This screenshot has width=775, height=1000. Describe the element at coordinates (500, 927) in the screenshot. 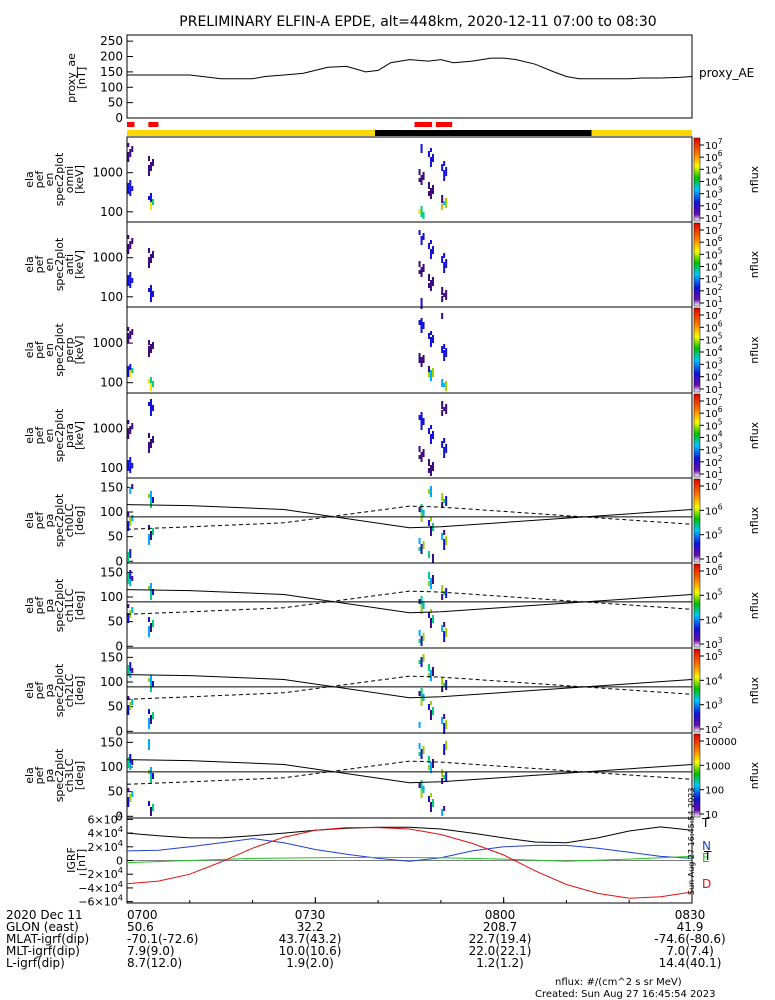

I see `info-row-value: 208.7` at that location.